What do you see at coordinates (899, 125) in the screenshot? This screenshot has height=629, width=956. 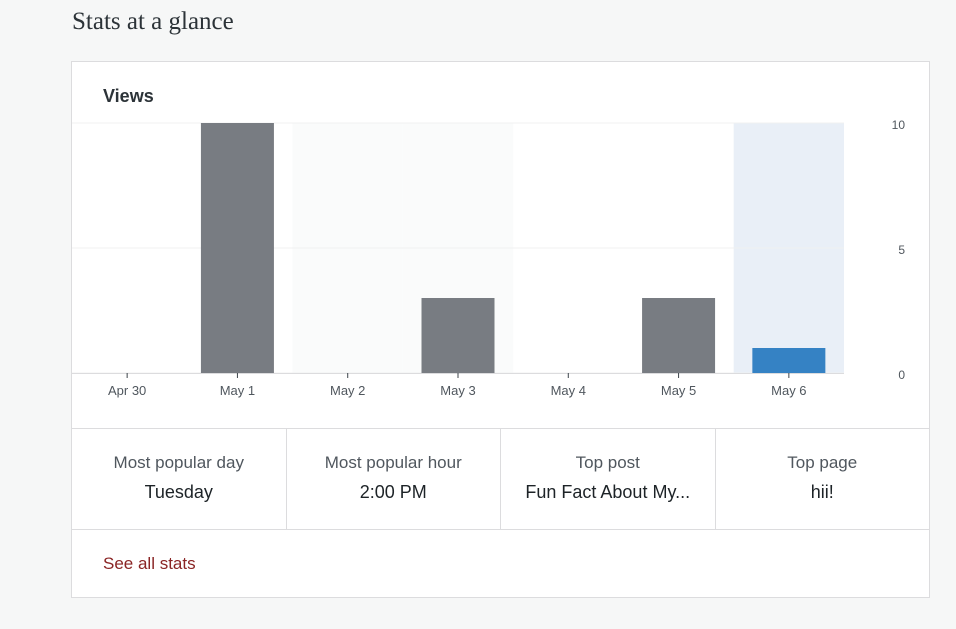 I see `y-tick-label: 10` at bounding box center [899, 125].